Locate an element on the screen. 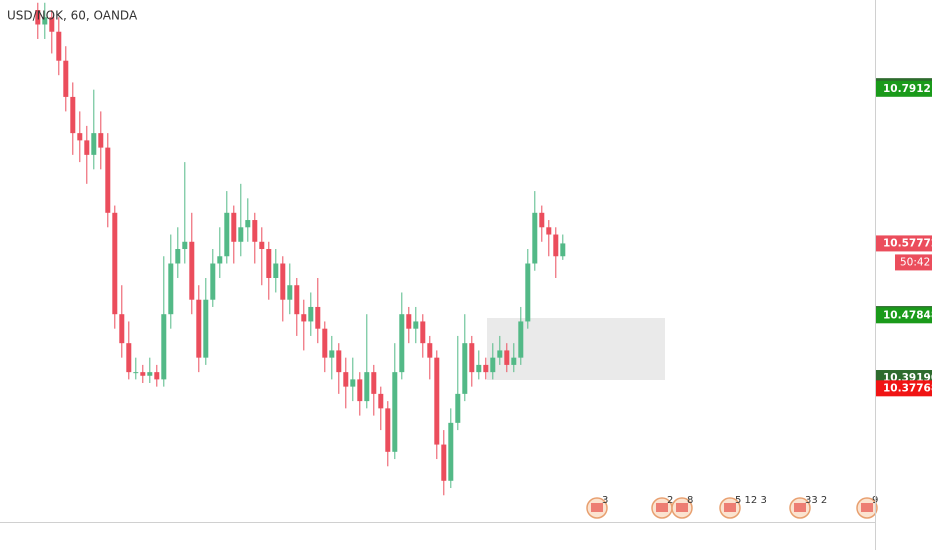 This screenshot has height=550, width=932. event-marker: 5 12 3 is located at coordinates (743, 507).